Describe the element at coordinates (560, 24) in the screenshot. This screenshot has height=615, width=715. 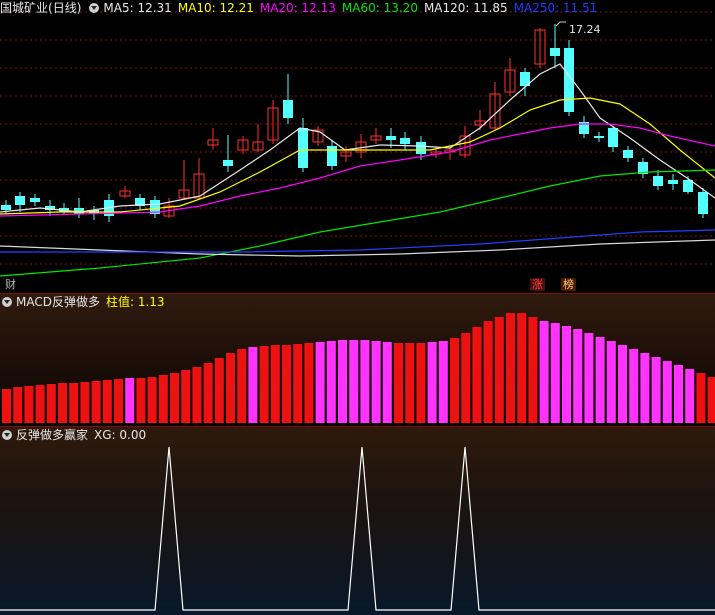
I see `high-price-pointer` at that location.